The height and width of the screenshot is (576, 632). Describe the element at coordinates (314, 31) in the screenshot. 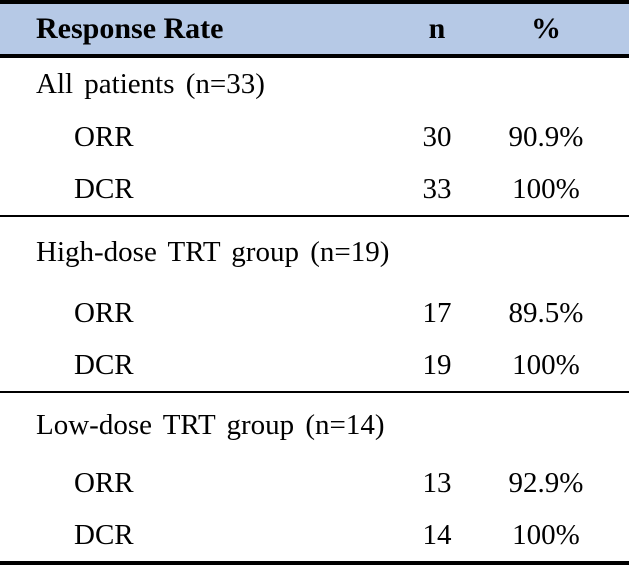

I see `table-header-row: Response Rate n %` at that location.